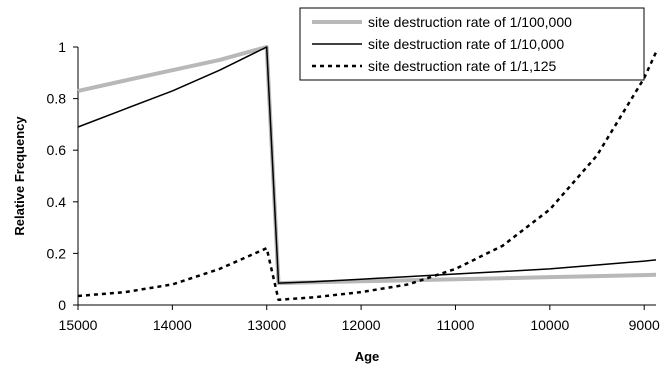 This screenshot has height=368, width=665. Describe the element at coordinates (470, 22) in the screenshot. I see `legend-label: site destruction rate of 1/100,000` at that location.